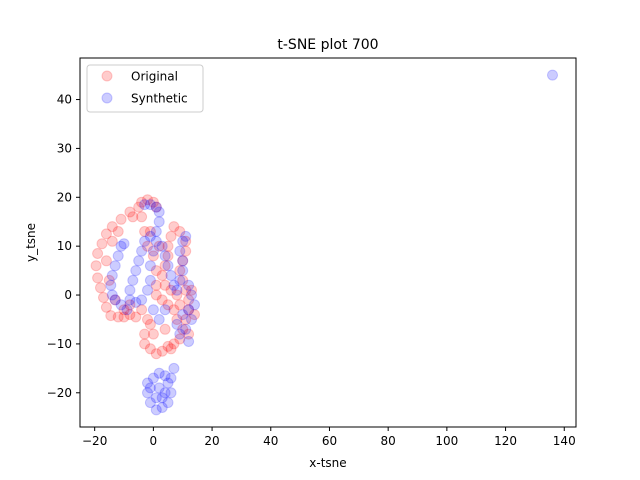 The height and width of the screenshot is (480, 640). What do you see at coordinates (154, 77) in the screenshot?
I see `legend-label-original: Original` at bounding box center [154, 77].